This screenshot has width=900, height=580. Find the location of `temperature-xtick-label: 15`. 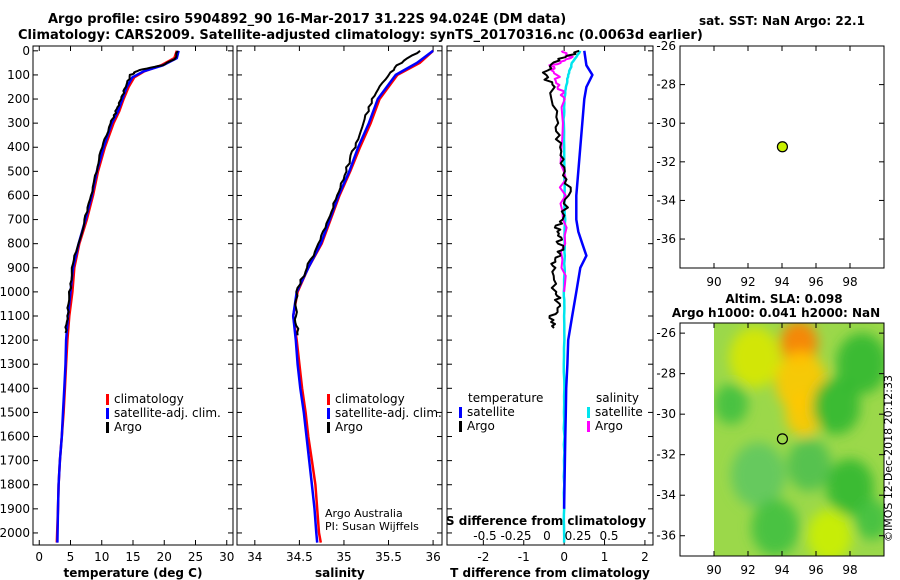

temperature-xtick-label: 15 is located at coordinates (132, 557).